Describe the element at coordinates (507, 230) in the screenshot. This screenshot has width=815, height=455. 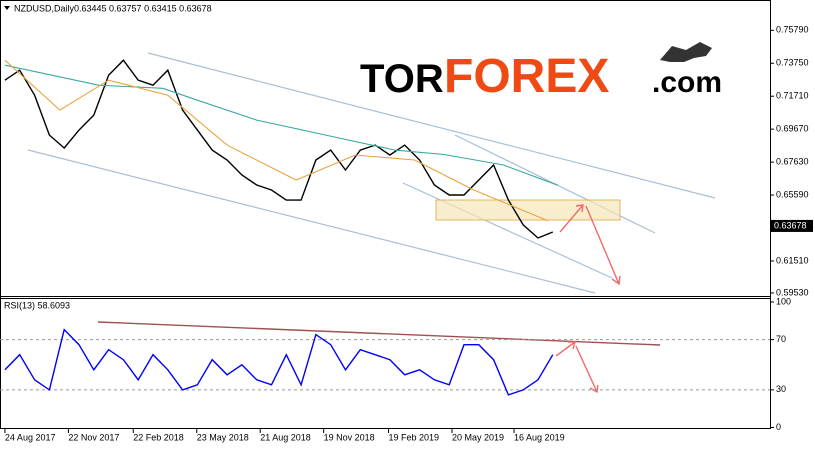
I see `trend-line` at that location.